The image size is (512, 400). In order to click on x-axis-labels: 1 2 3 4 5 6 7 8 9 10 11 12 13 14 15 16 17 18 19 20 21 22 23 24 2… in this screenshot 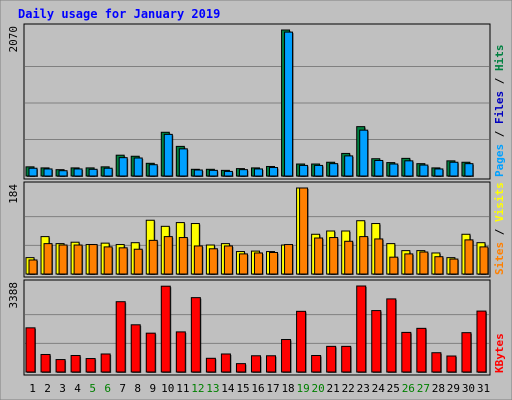, I will do `click(259, 388)`.